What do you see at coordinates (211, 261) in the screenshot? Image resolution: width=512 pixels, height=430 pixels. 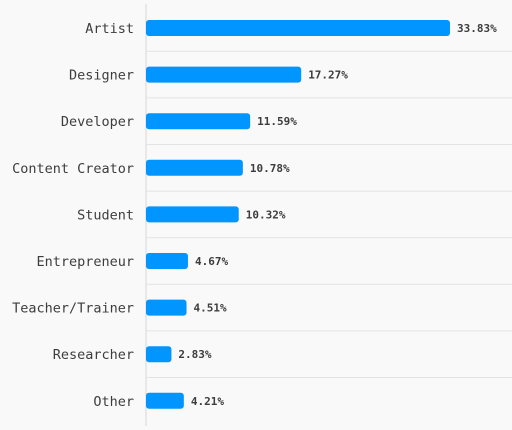 I see `value-label: 4.67%` at bounding box center [211, 261].